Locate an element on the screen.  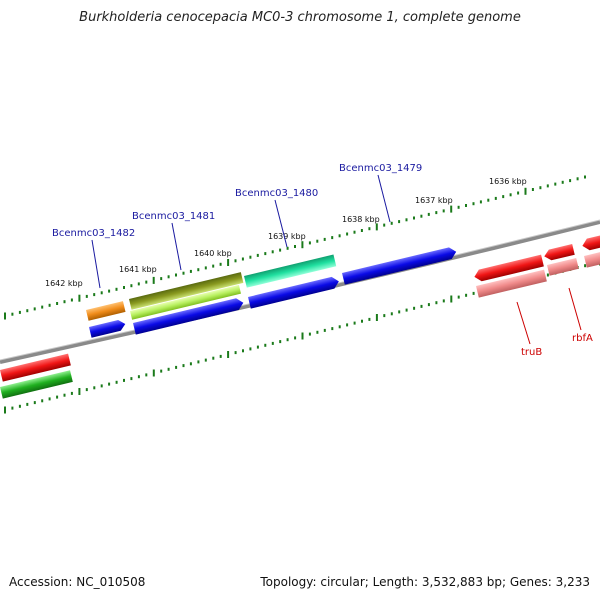
cds-blue-small is located at coordinates (108, 328).